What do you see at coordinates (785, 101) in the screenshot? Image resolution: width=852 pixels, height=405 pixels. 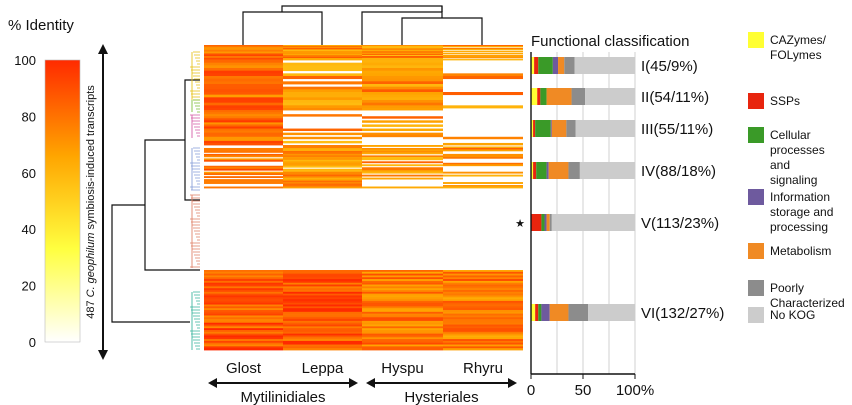 I see `legend-label: SSPs` at bounding box center [785, 101].